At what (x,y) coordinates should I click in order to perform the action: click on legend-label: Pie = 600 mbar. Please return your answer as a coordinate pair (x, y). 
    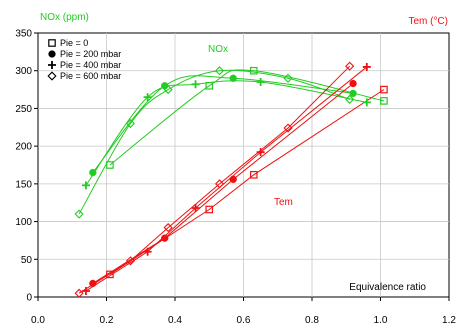
    Looking at the image, I should click on (90, 76).